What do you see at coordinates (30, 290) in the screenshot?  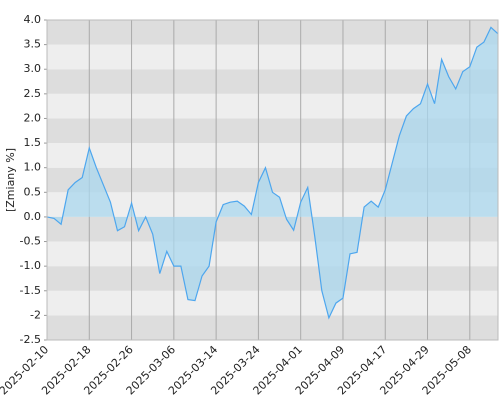 I see `y-tick-label: -1.5` at bounding box center [30, 290].